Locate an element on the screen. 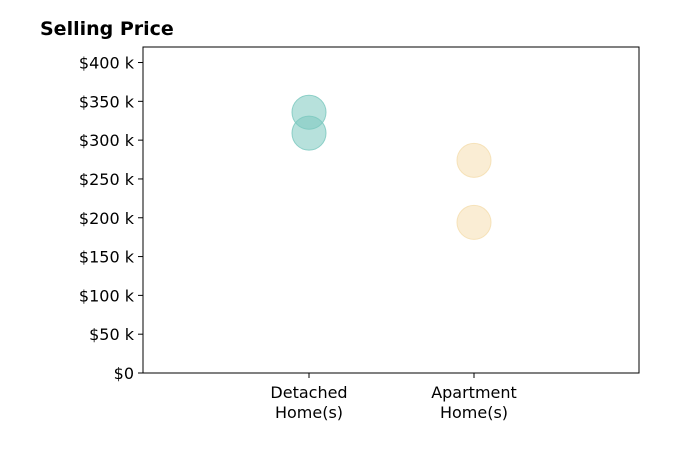  points-layer is located at coordinates (391, 167).